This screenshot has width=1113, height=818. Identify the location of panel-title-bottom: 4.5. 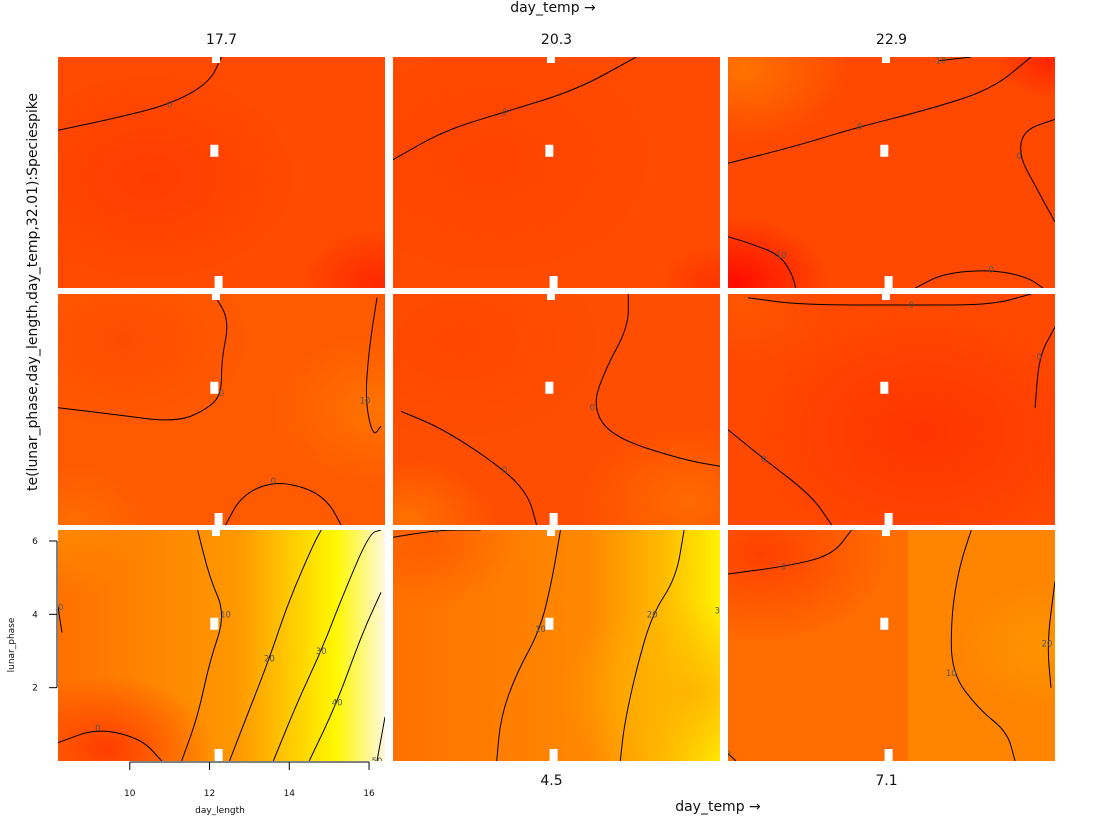
(551, 781).